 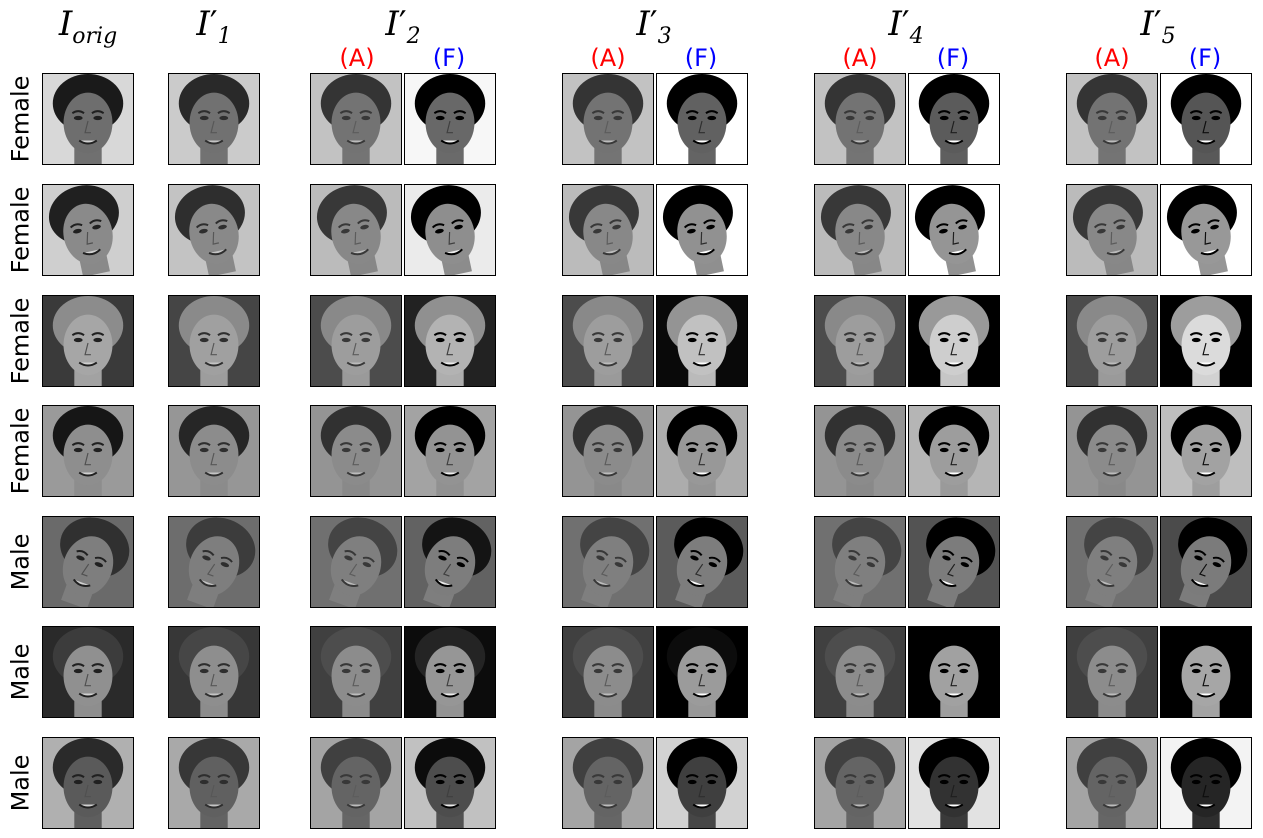 What do you see at coordinates (1168, 36) in the screenshot?
I see `column-title-sub: 5` at bounding box center [1168, 36].